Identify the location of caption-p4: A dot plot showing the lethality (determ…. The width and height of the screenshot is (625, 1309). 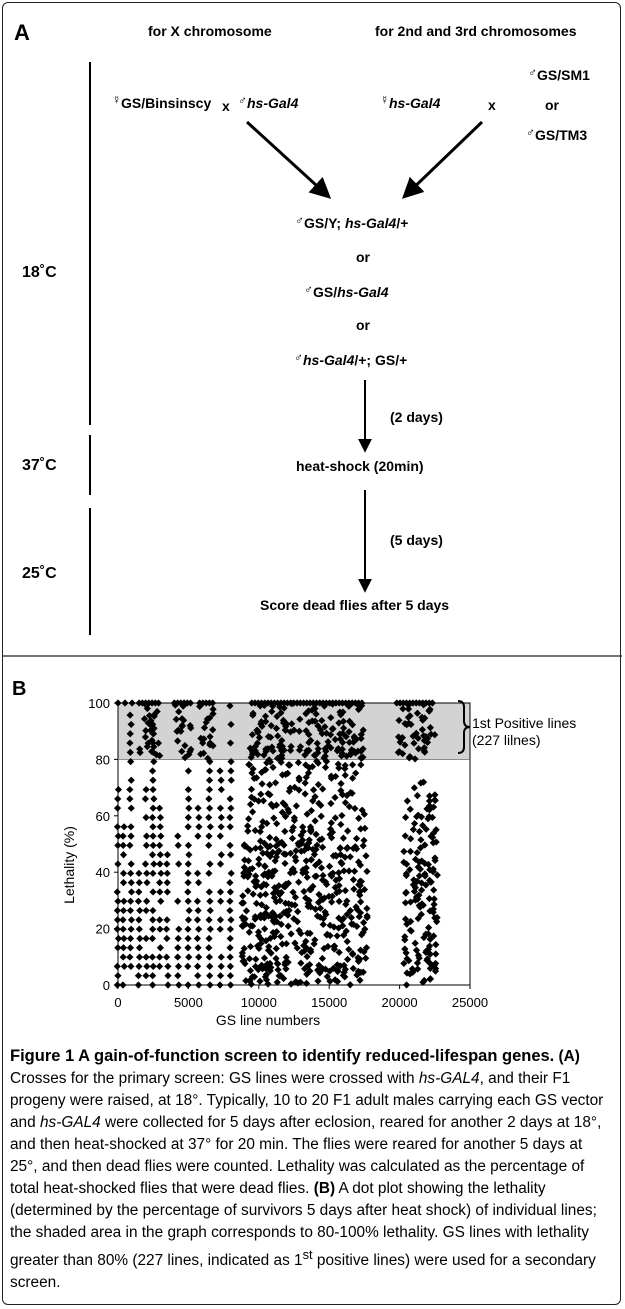
(303, 1225).